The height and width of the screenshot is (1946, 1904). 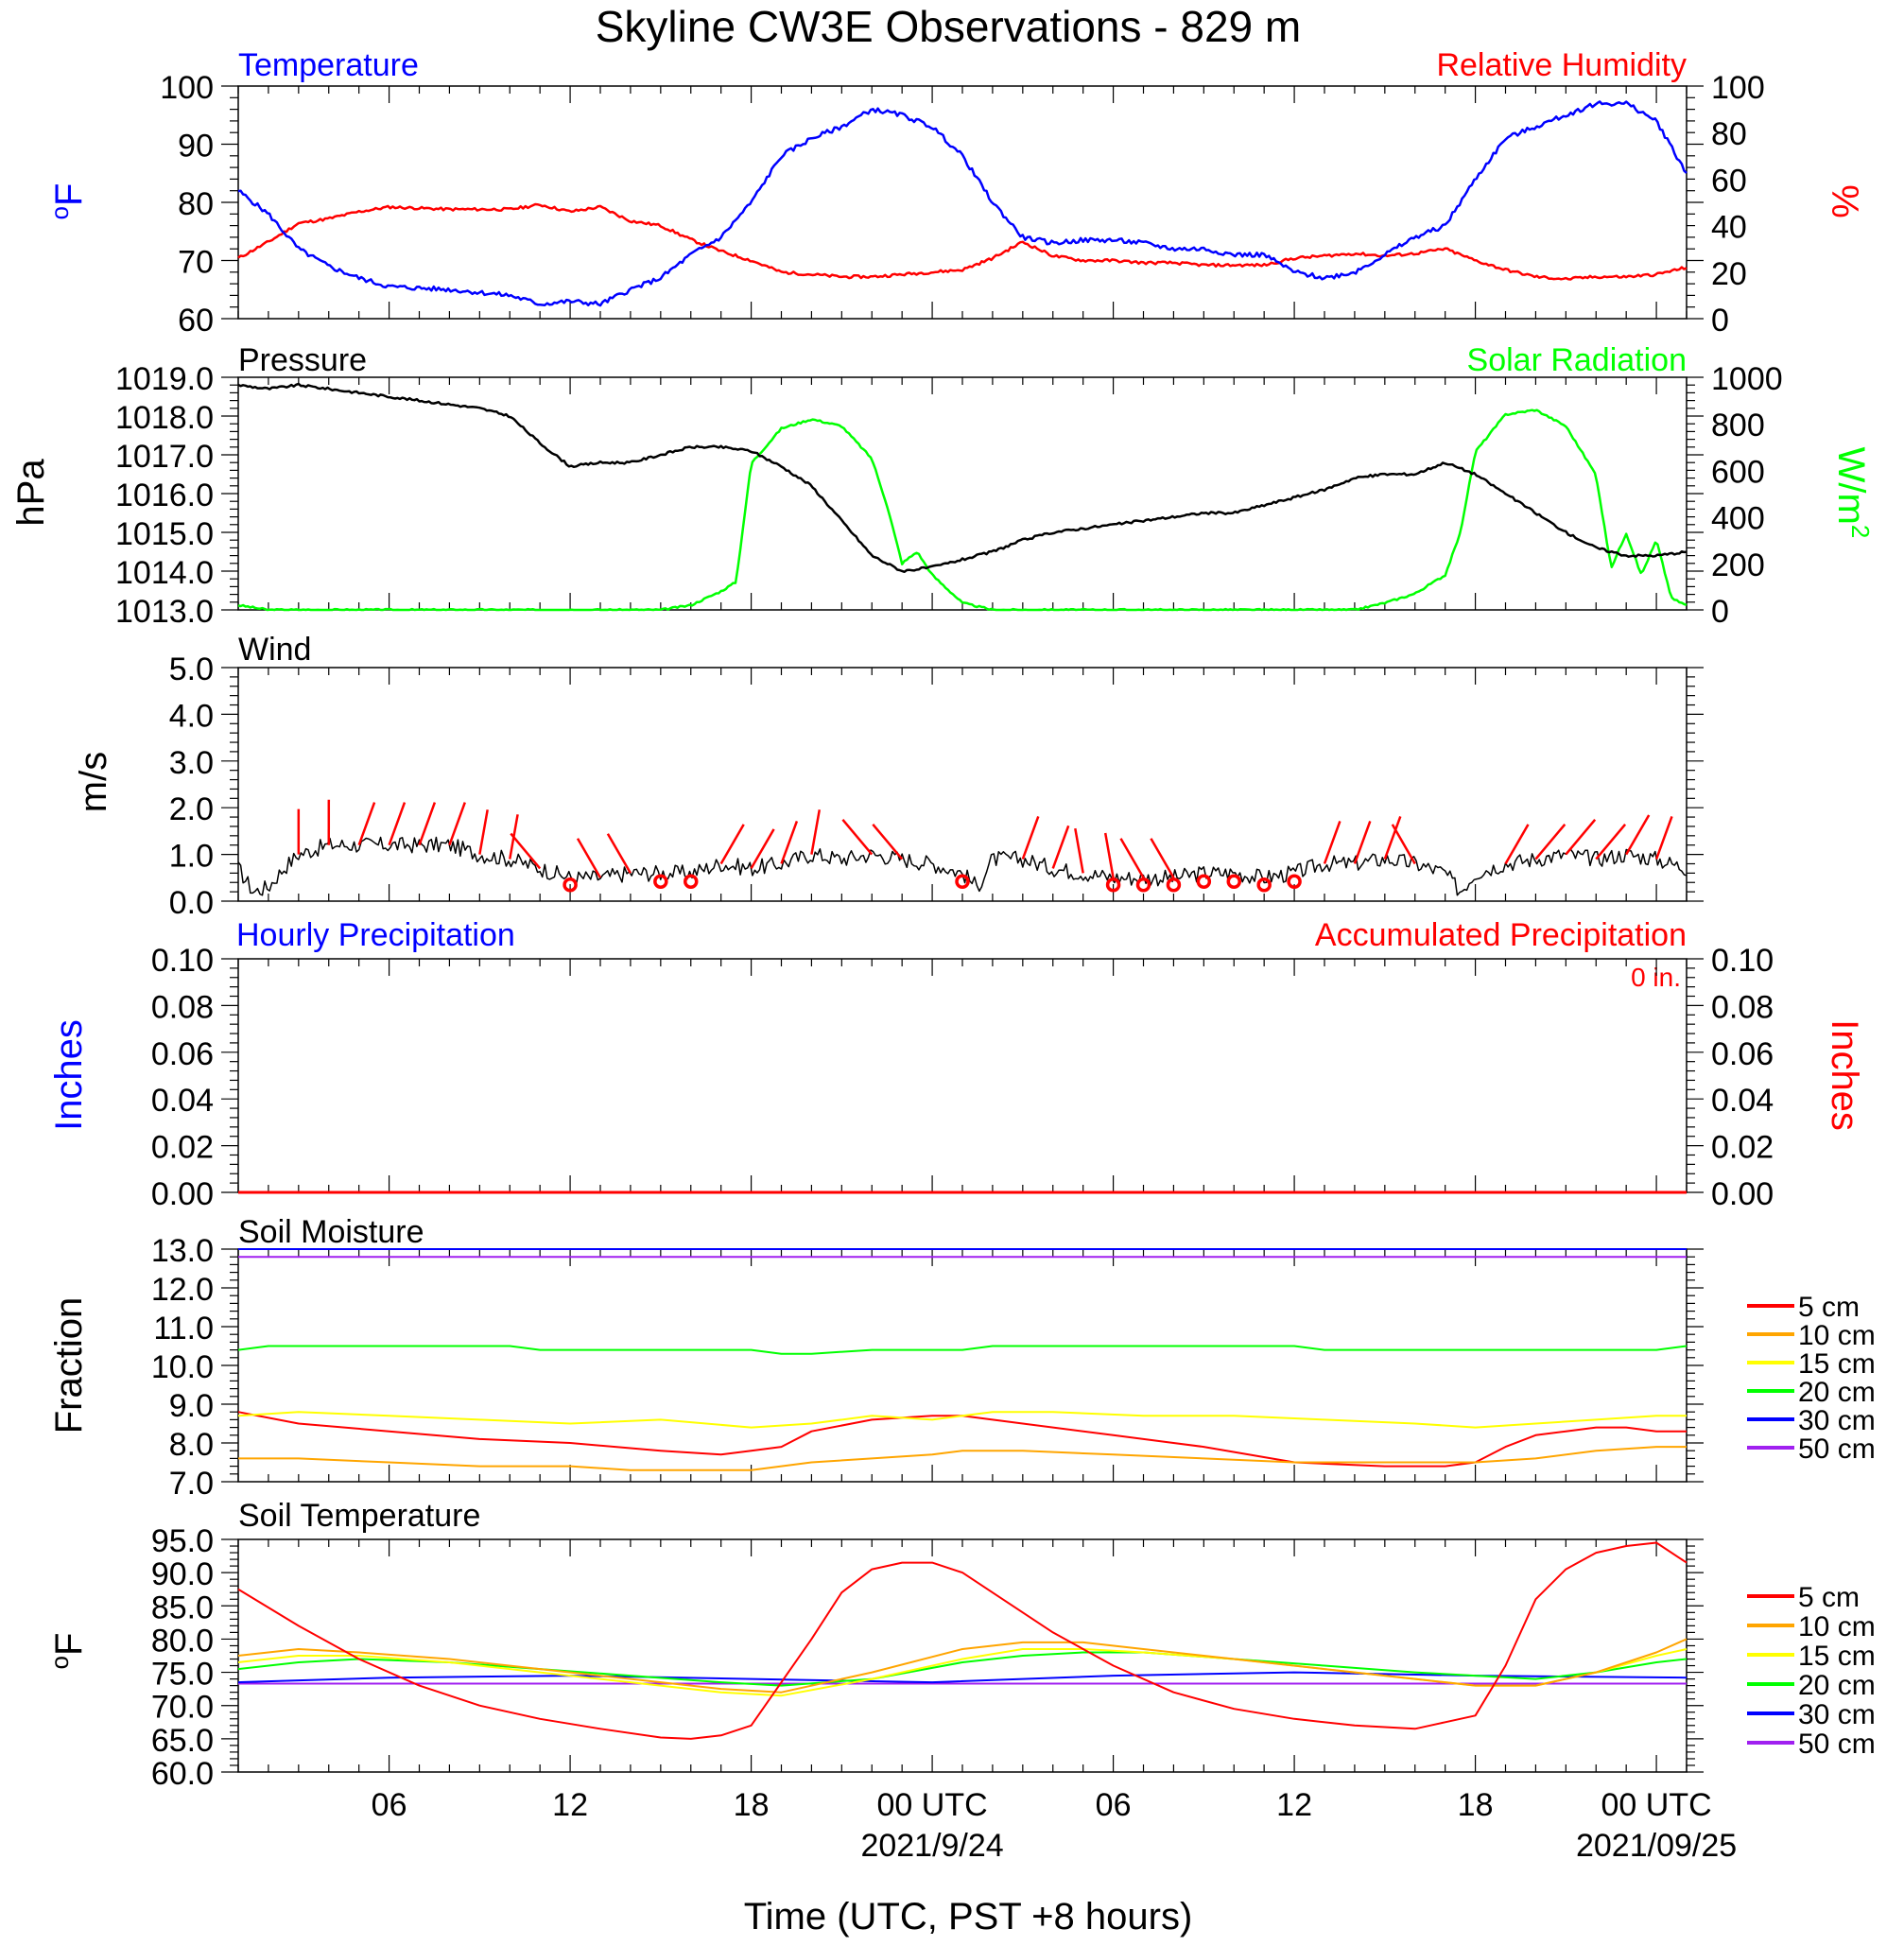 What do you see at coordinates (182, 961) in the screenshot?
I see `y-tick-label: 0.10` at bounding box center [182, 961].